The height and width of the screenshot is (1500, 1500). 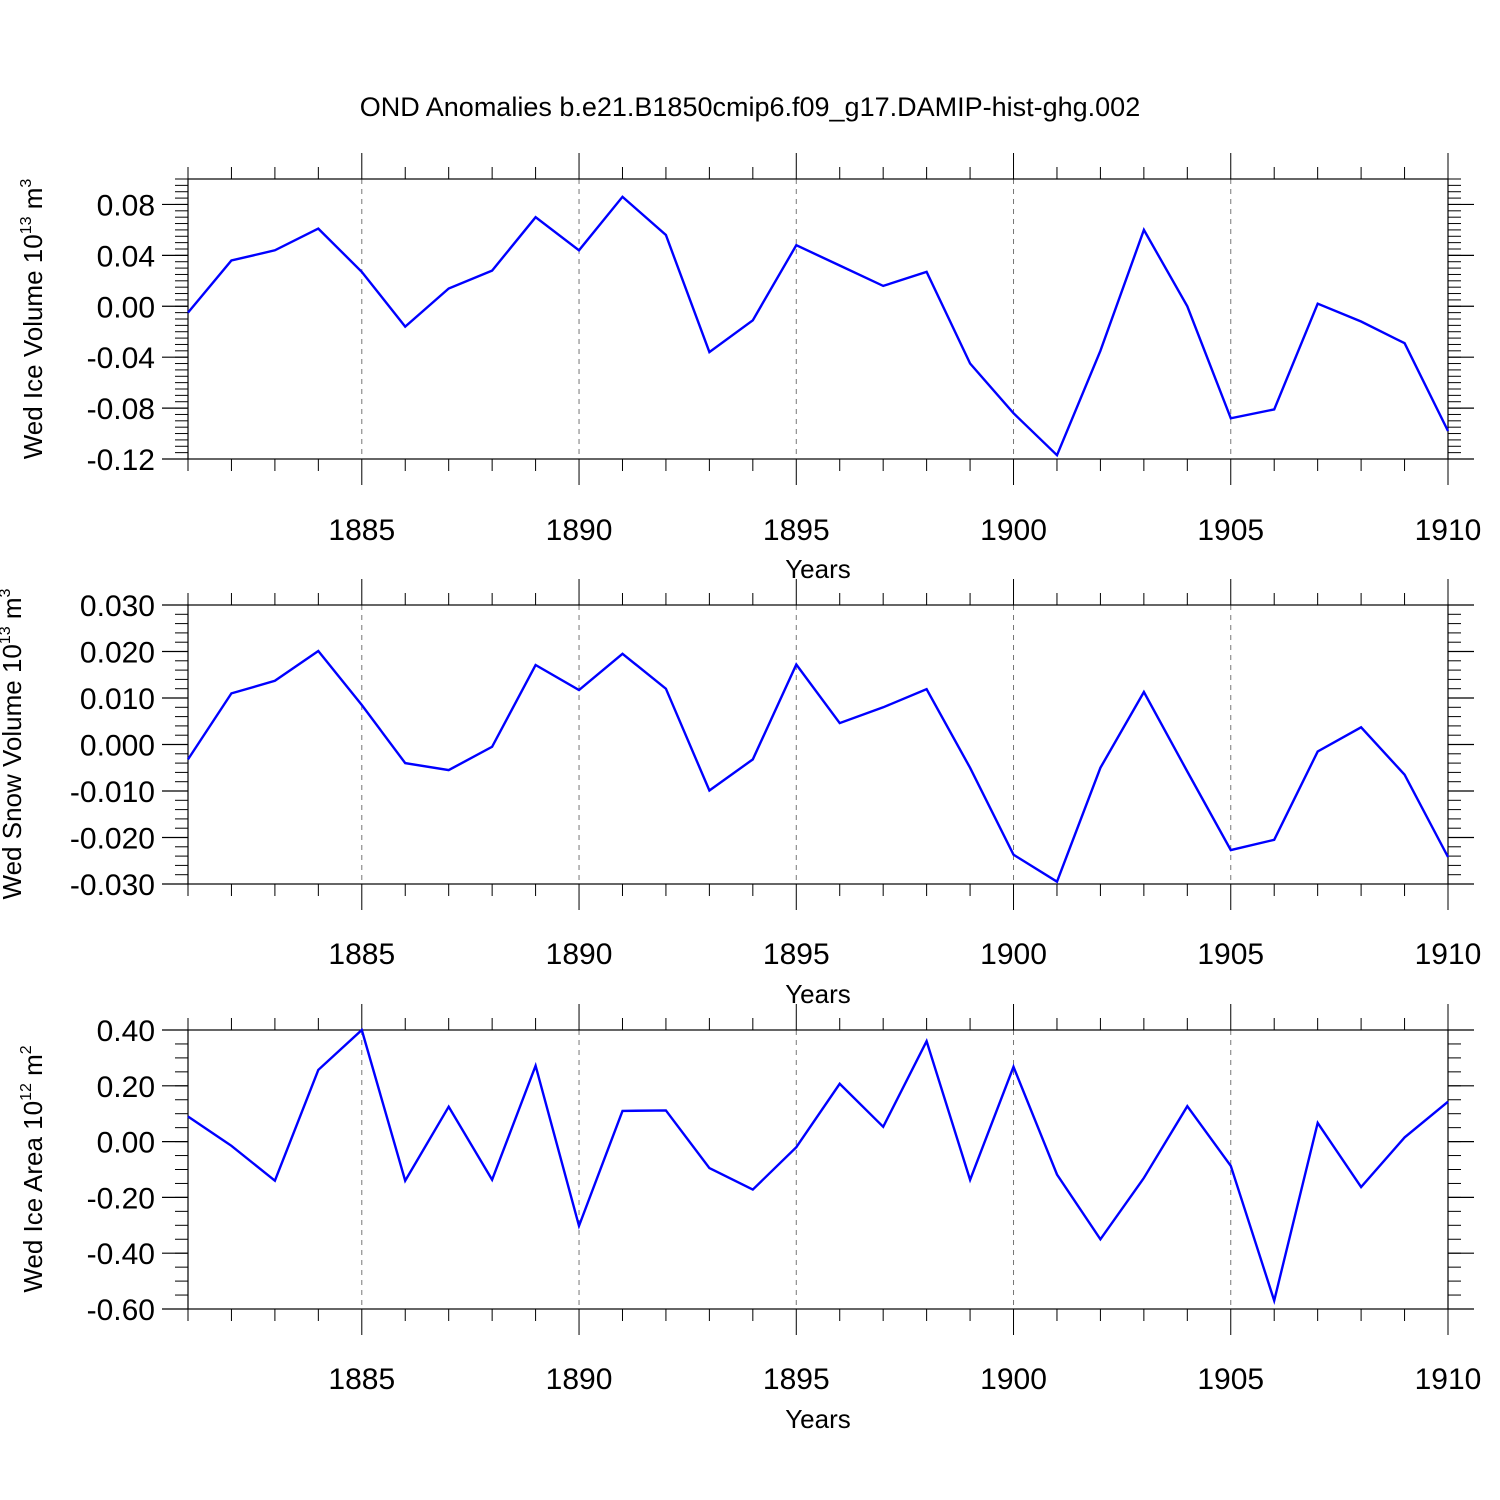 I want to click on y-tick-label: 0.030, so click(x=117, y=606).